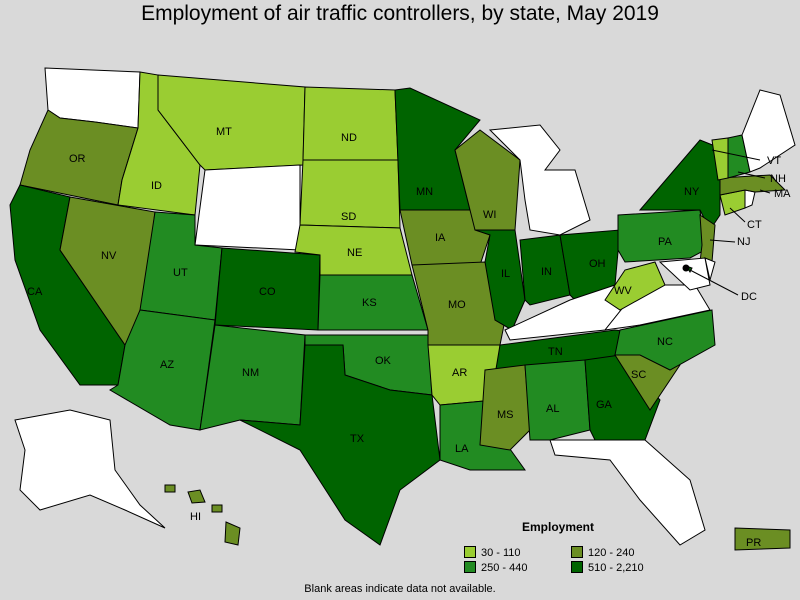 The height and width of the screenshot is (600, 800). Describe the element at coordinates (743, 242) in the screenshot. I see `state-label-nj: NJ` at that location.